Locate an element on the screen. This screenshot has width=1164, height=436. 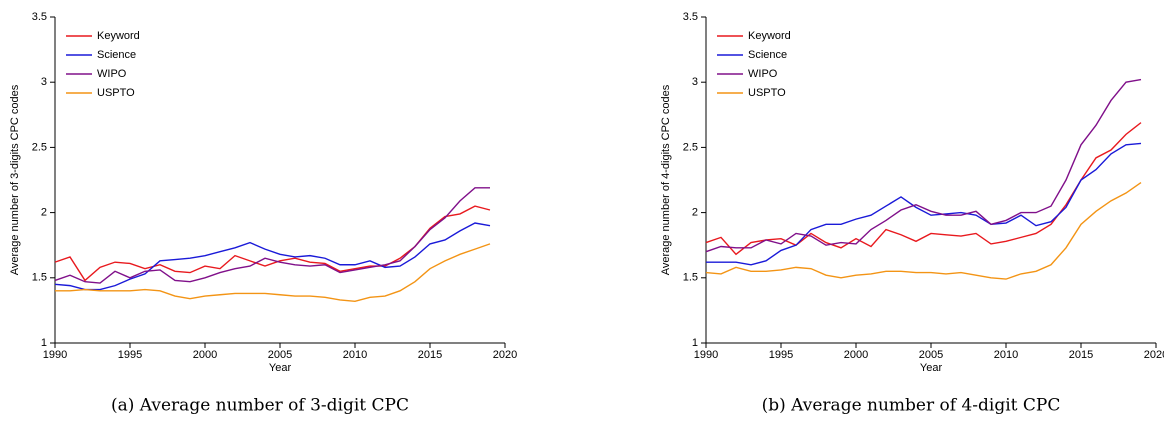
y-axis-label: Average number of 4-digits CPC codes is located at coordinates (666, 179).